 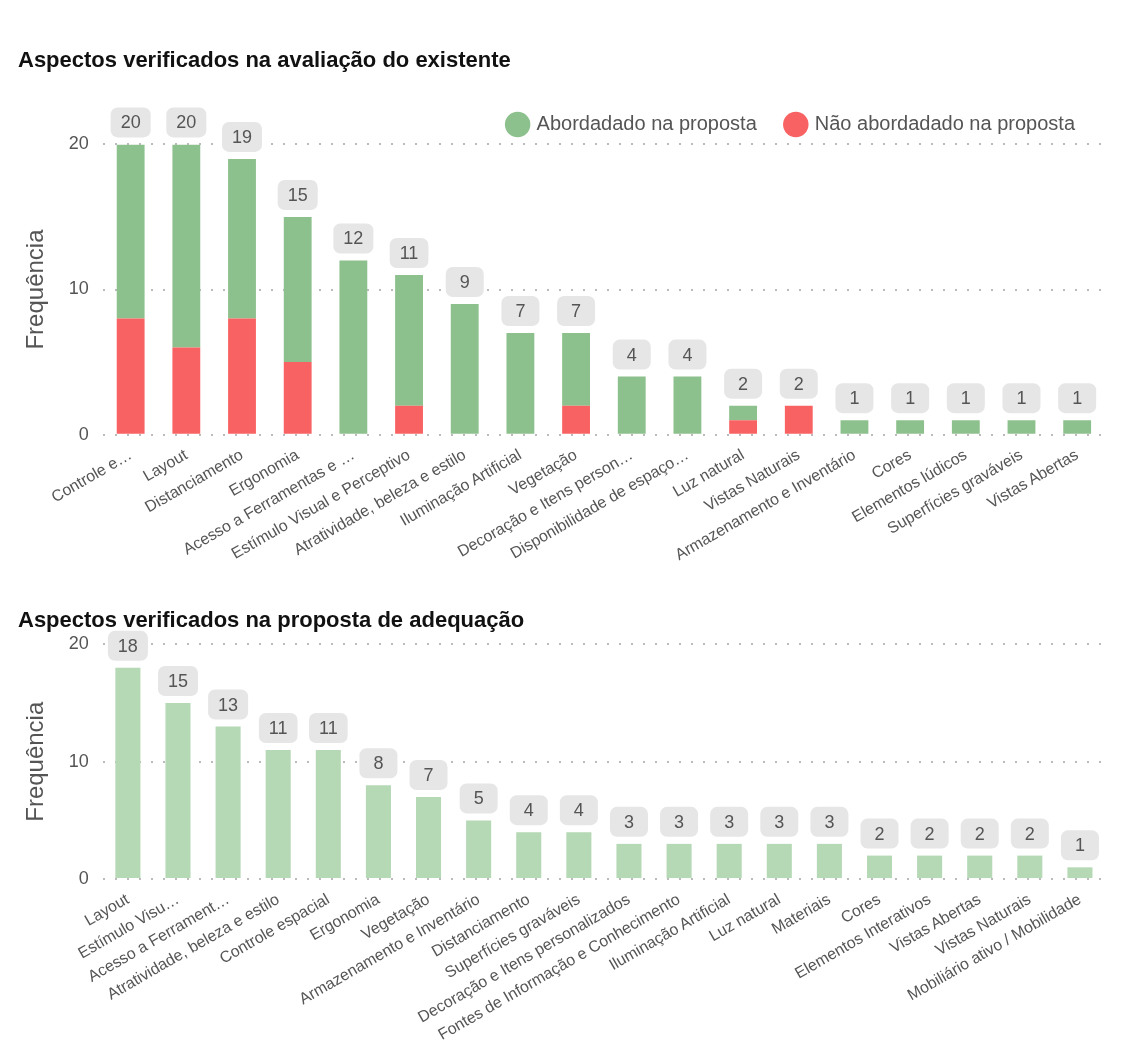 What do you see at coordinates (177, 681) in the screenshot?
I see `data-label: 15` at bounding box center [177, 681].